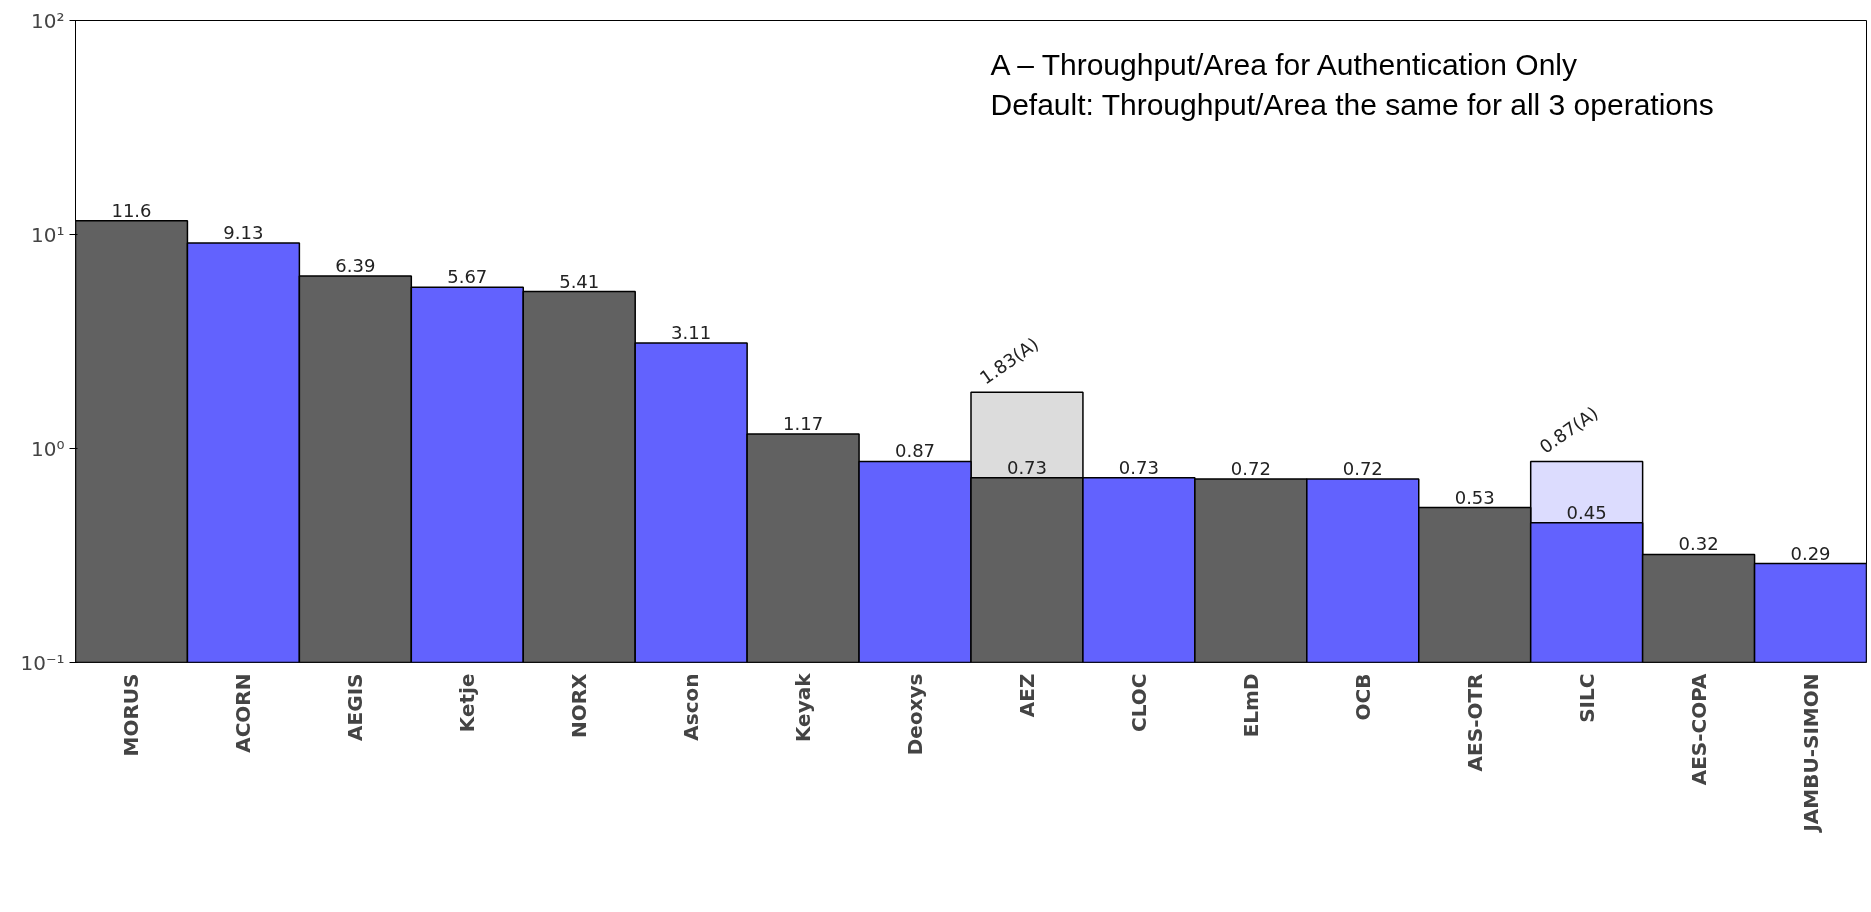 This screenshot has height=912, width=1871. Describe the element at coordinates (355, 707) in the screenshot. I see `x-tick-label: AEGIS` at that location.